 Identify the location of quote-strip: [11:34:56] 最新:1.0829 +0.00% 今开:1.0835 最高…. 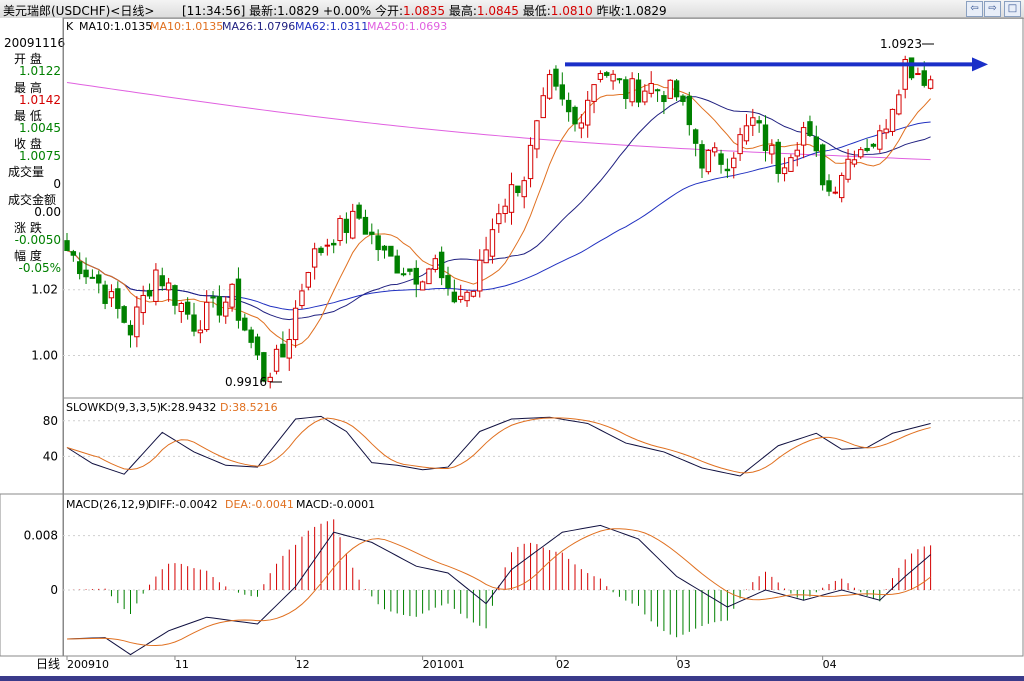
(424, 10).